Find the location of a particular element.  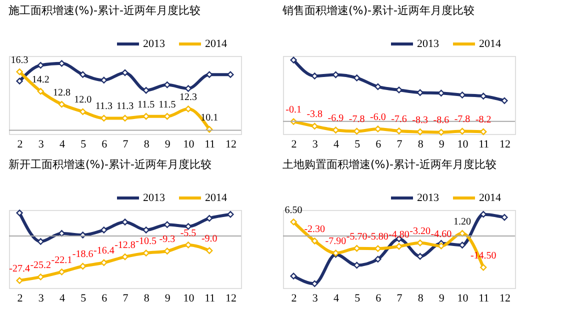

data-label: -18.6 is located at coordinates (83, 254).